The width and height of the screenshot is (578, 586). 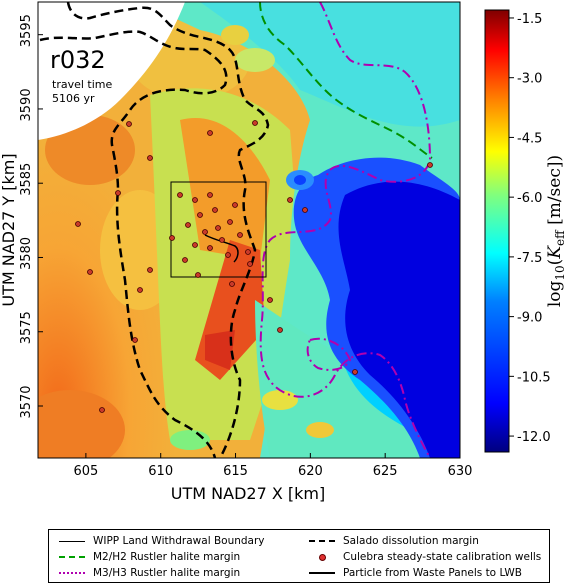 I want to click on colorbar-tick-label: -6.0, so click(x=529, y=198).